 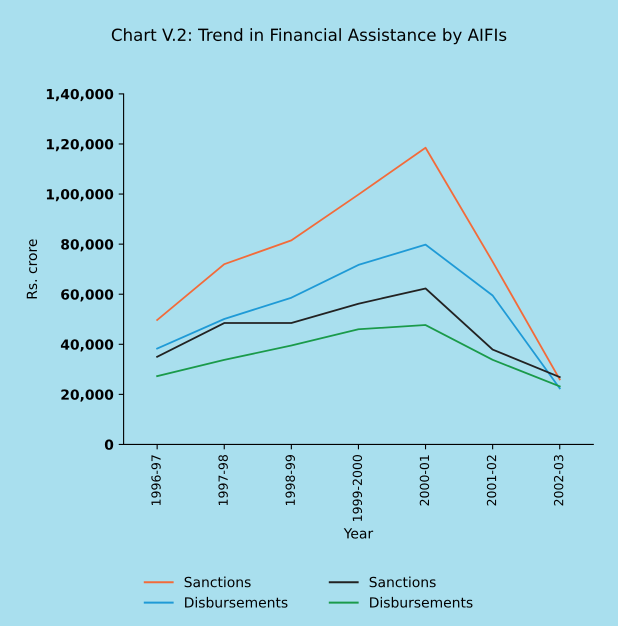 I want to click on y-tick-label: 0, so click(x=109, y=444).